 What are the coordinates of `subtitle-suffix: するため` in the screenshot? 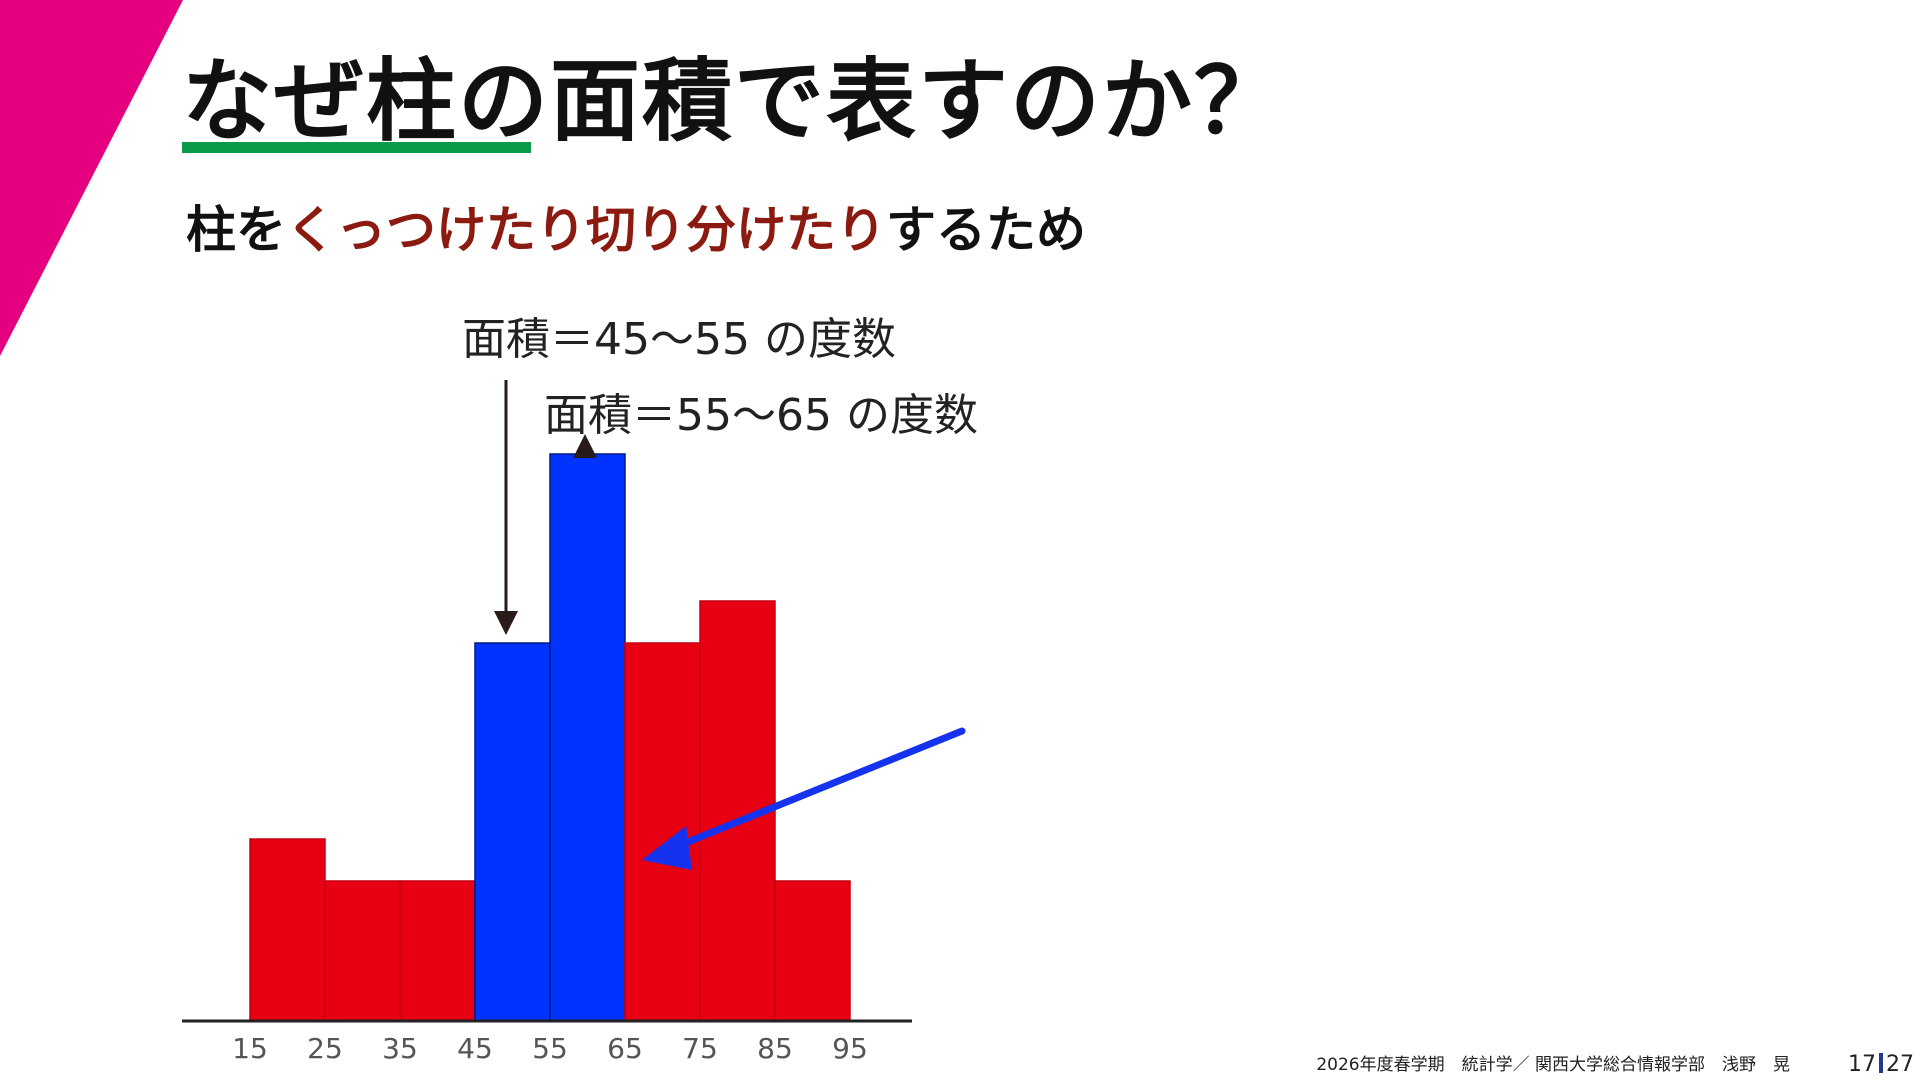 It's located at (986, 230).